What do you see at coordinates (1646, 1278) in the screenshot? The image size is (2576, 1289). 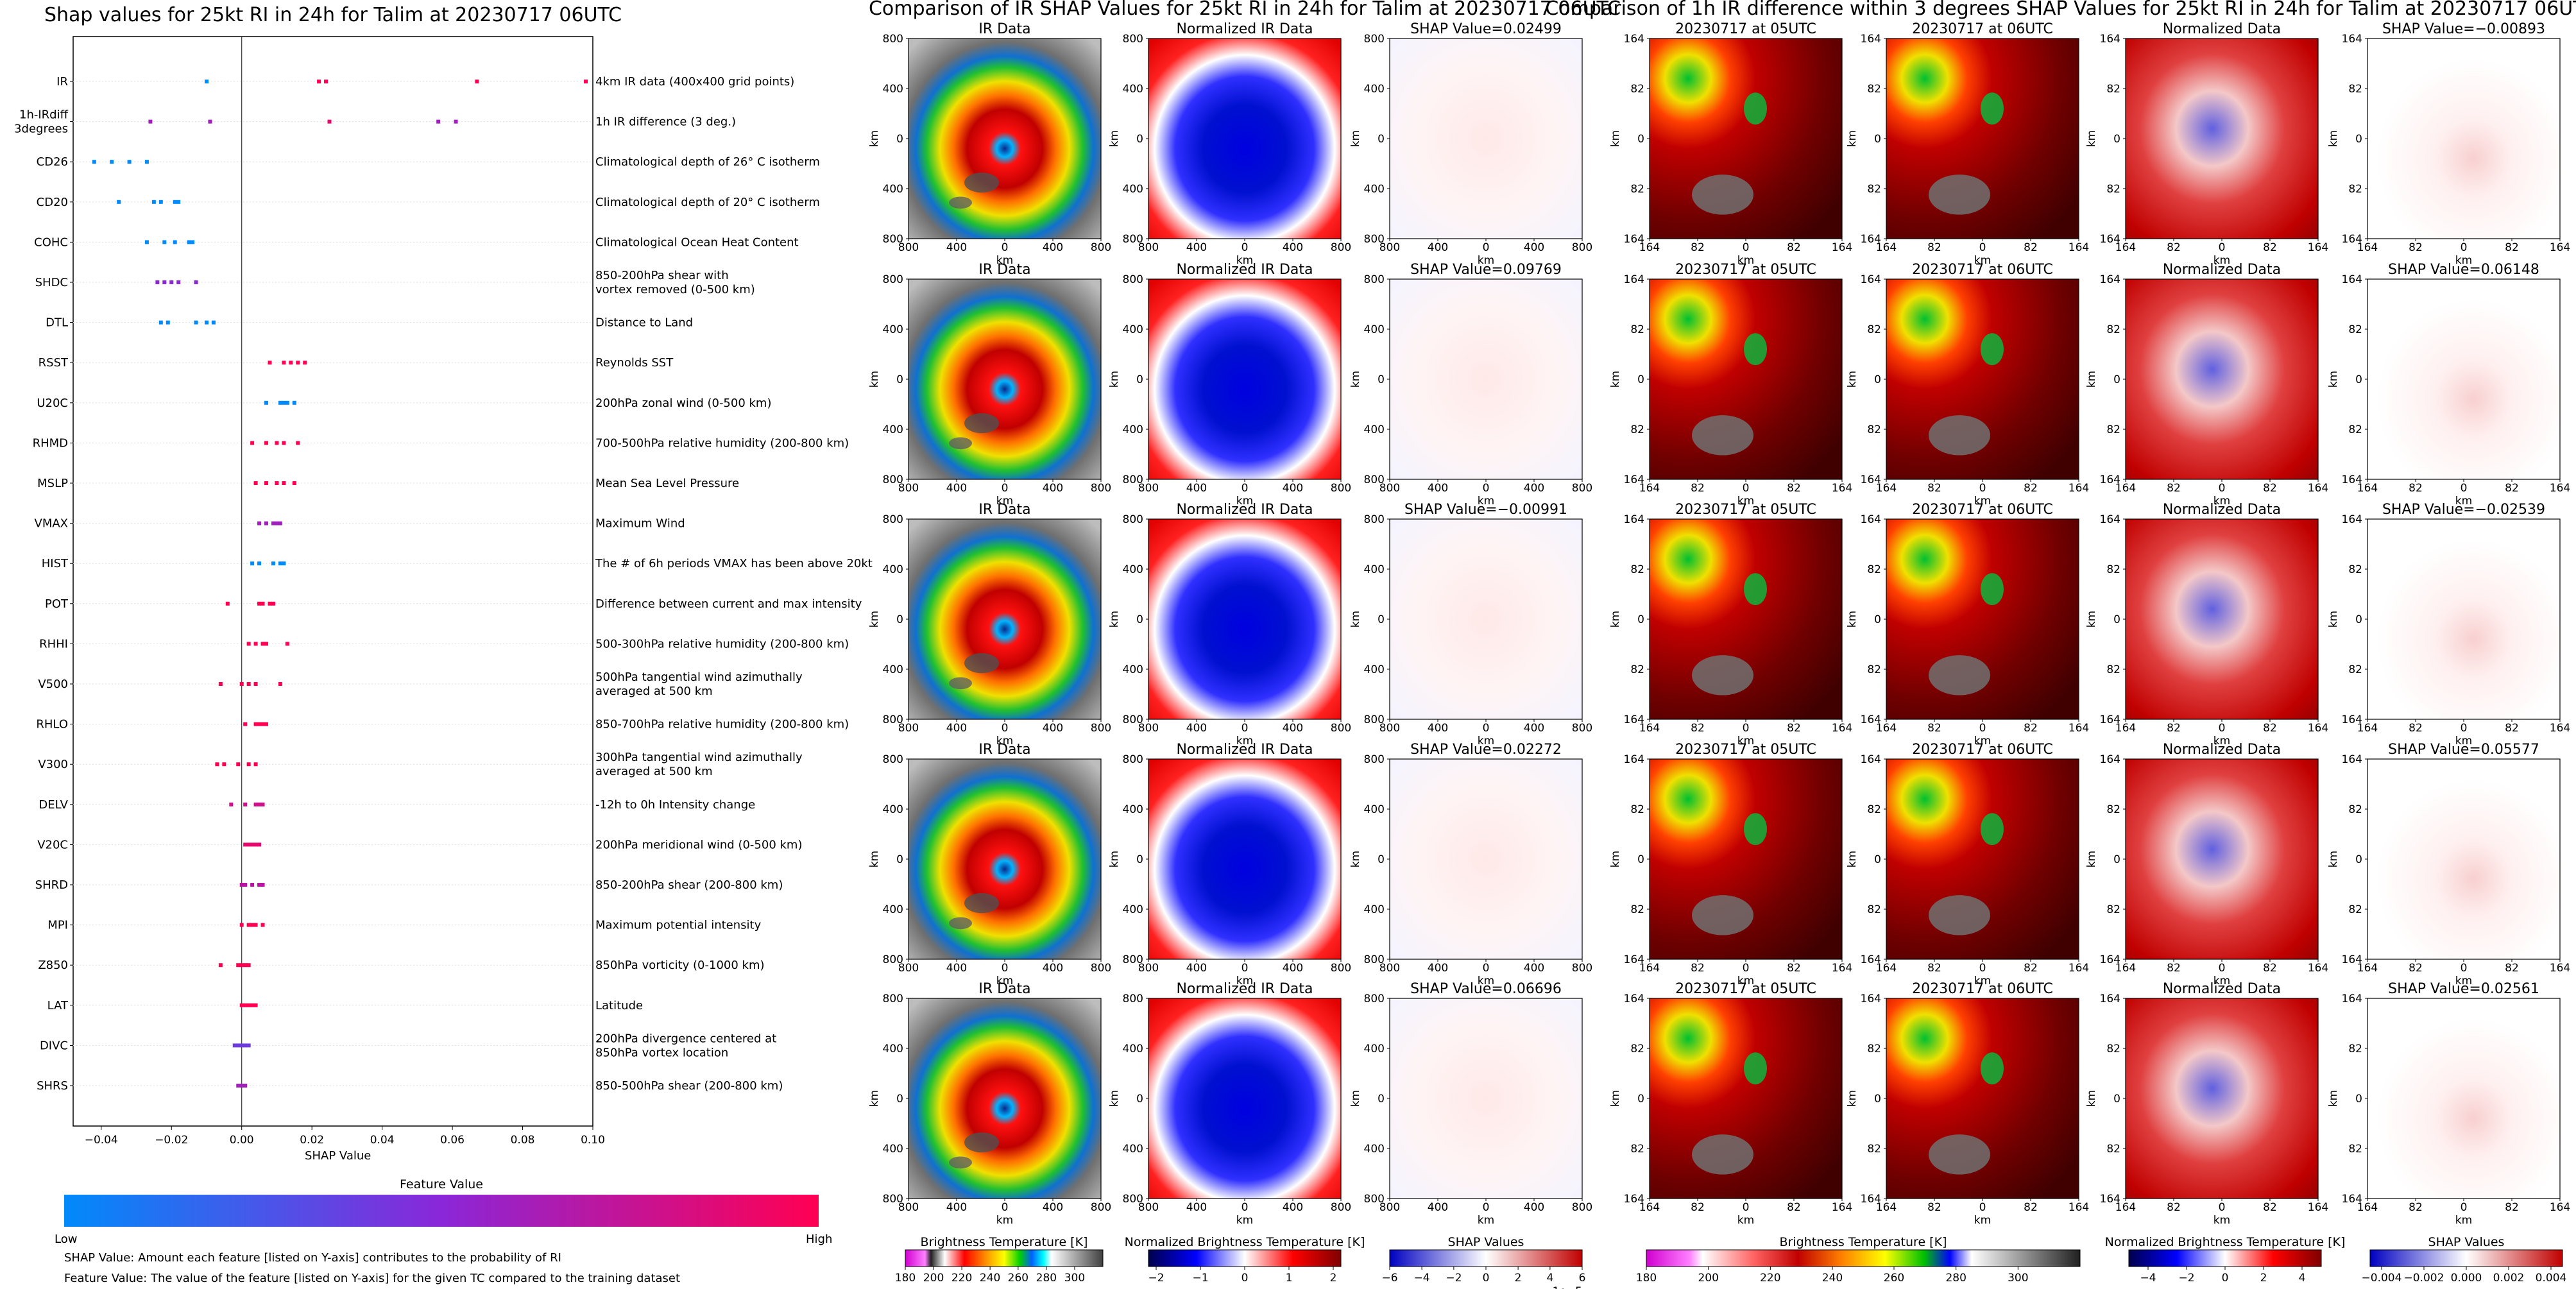 I see `colorbar-tick-label: 180` at bounding box center [1646, 1278].